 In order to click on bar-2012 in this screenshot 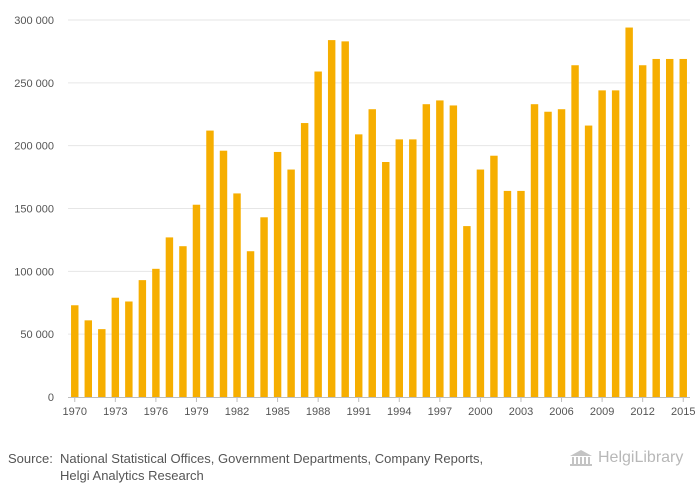, I will do `click(642, 231)`.